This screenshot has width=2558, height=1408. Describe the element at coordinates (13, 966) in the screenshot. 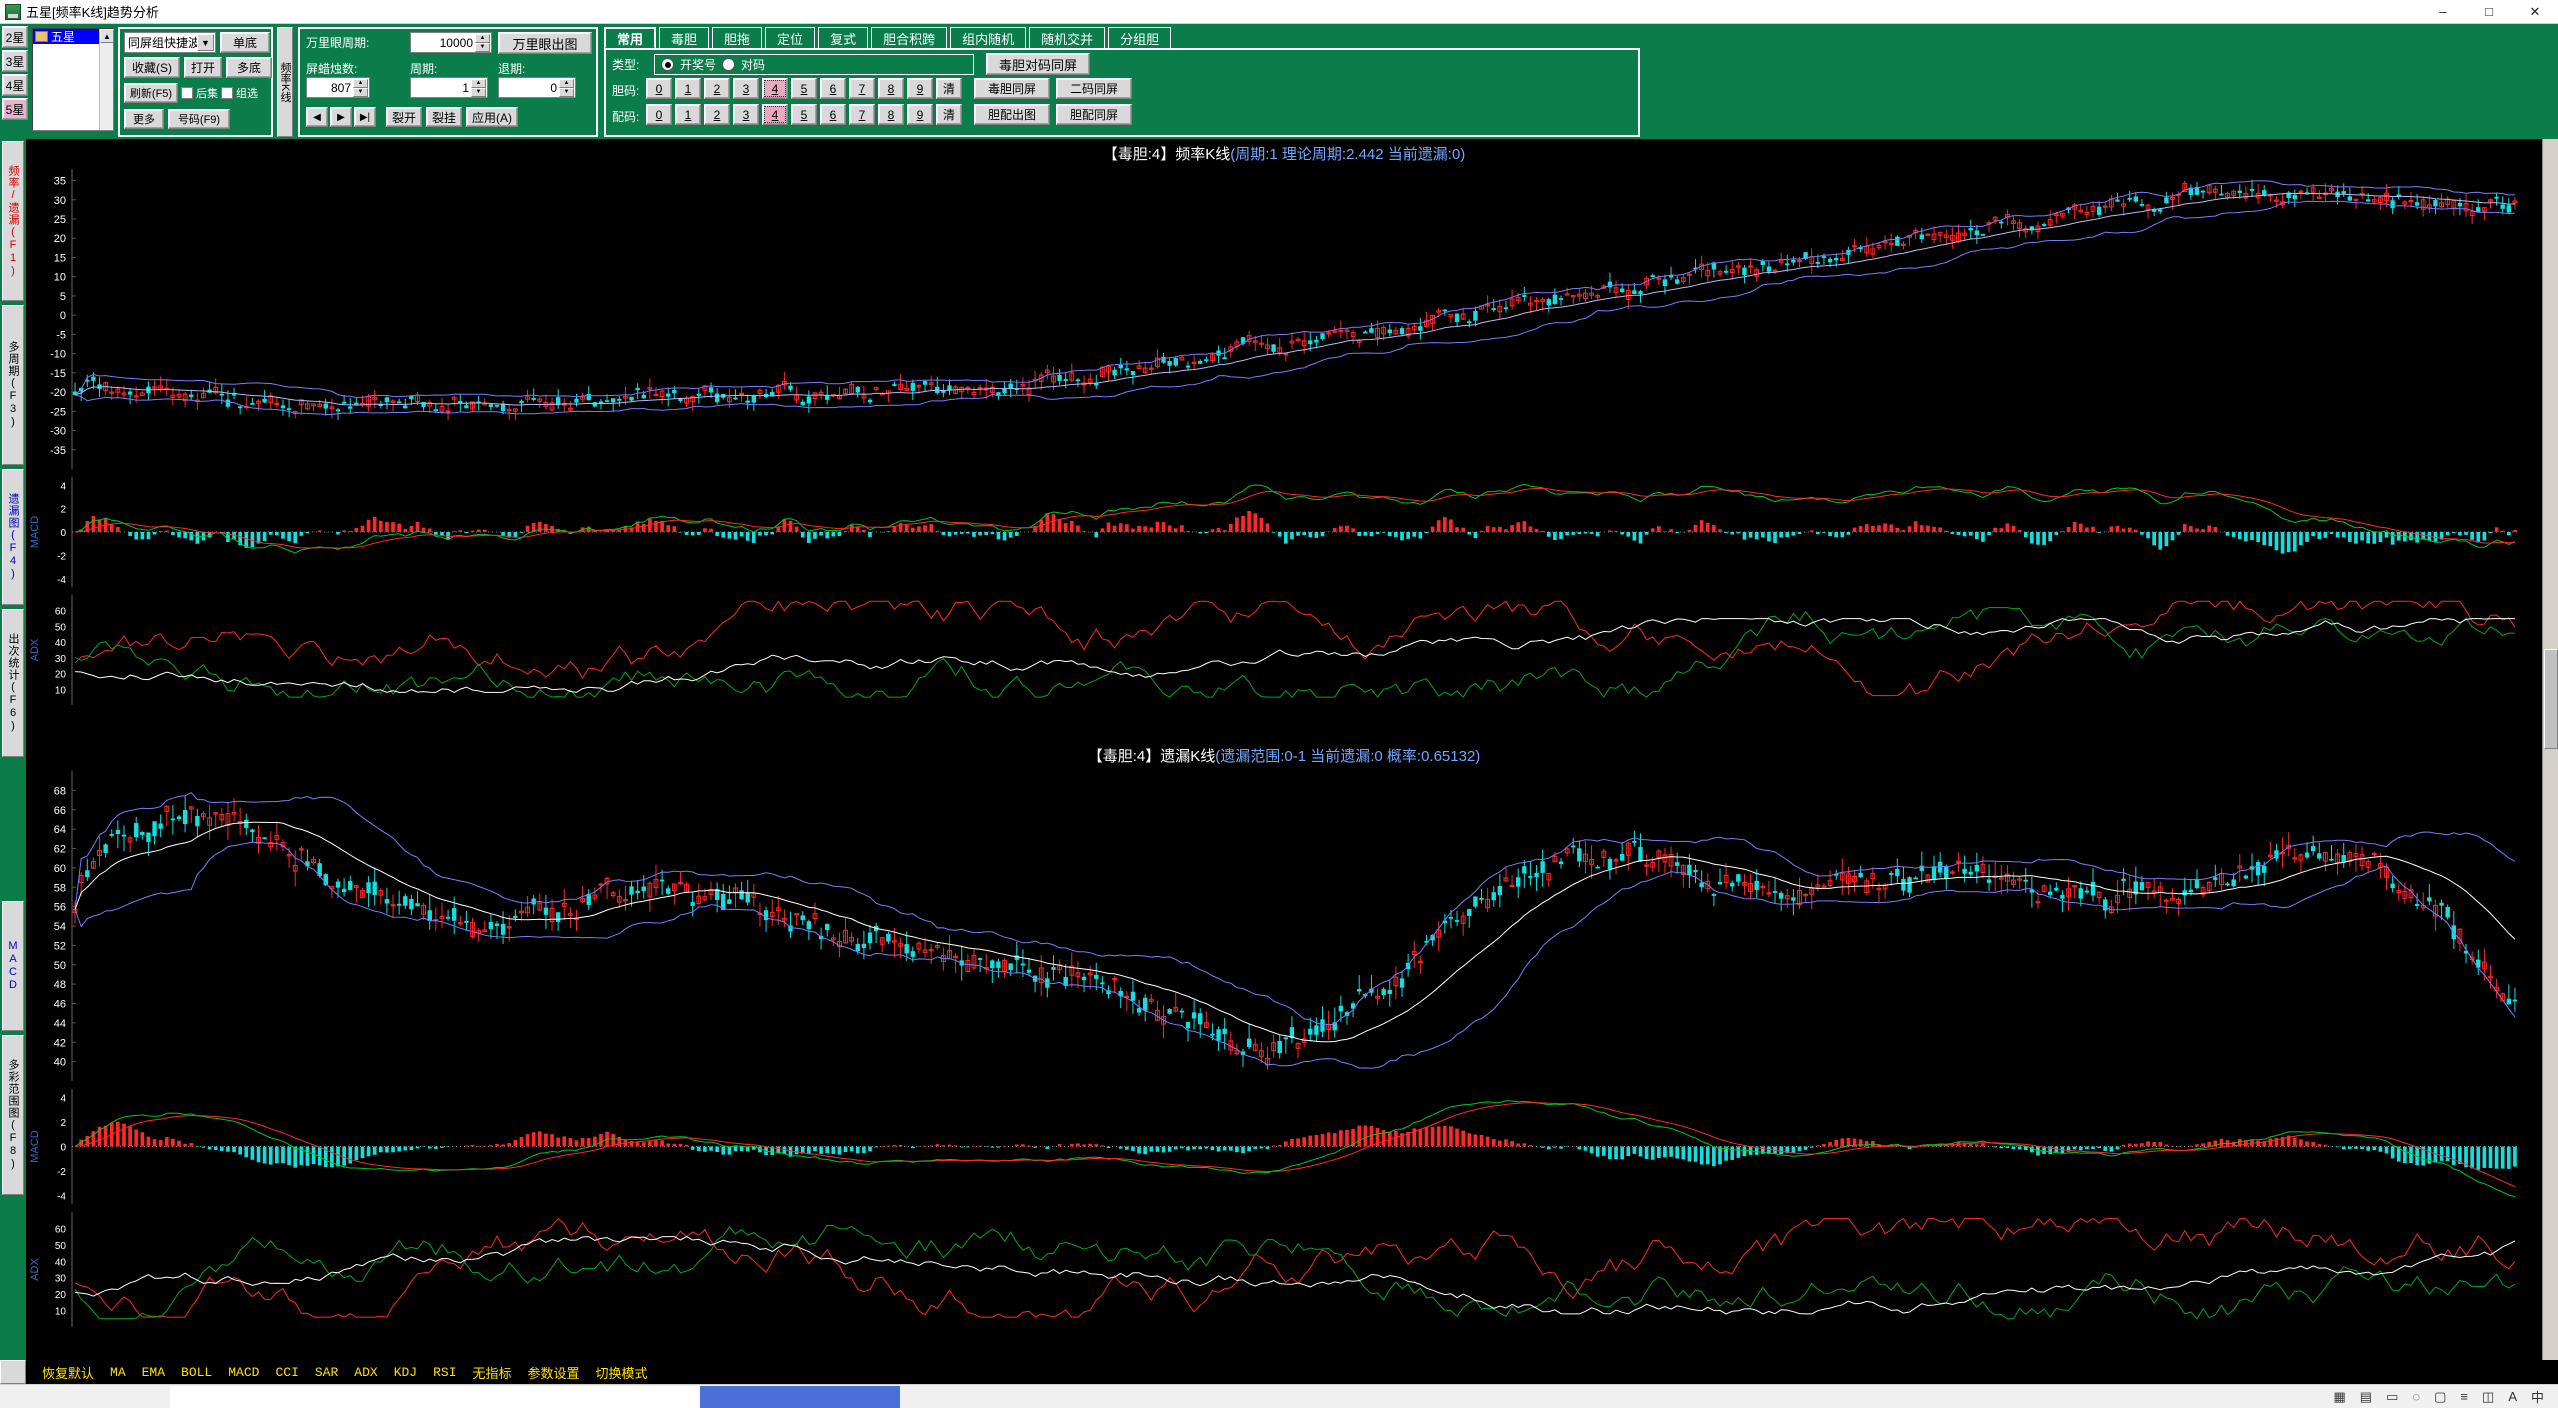

I see `rail-item-macd: MACD` at that location.